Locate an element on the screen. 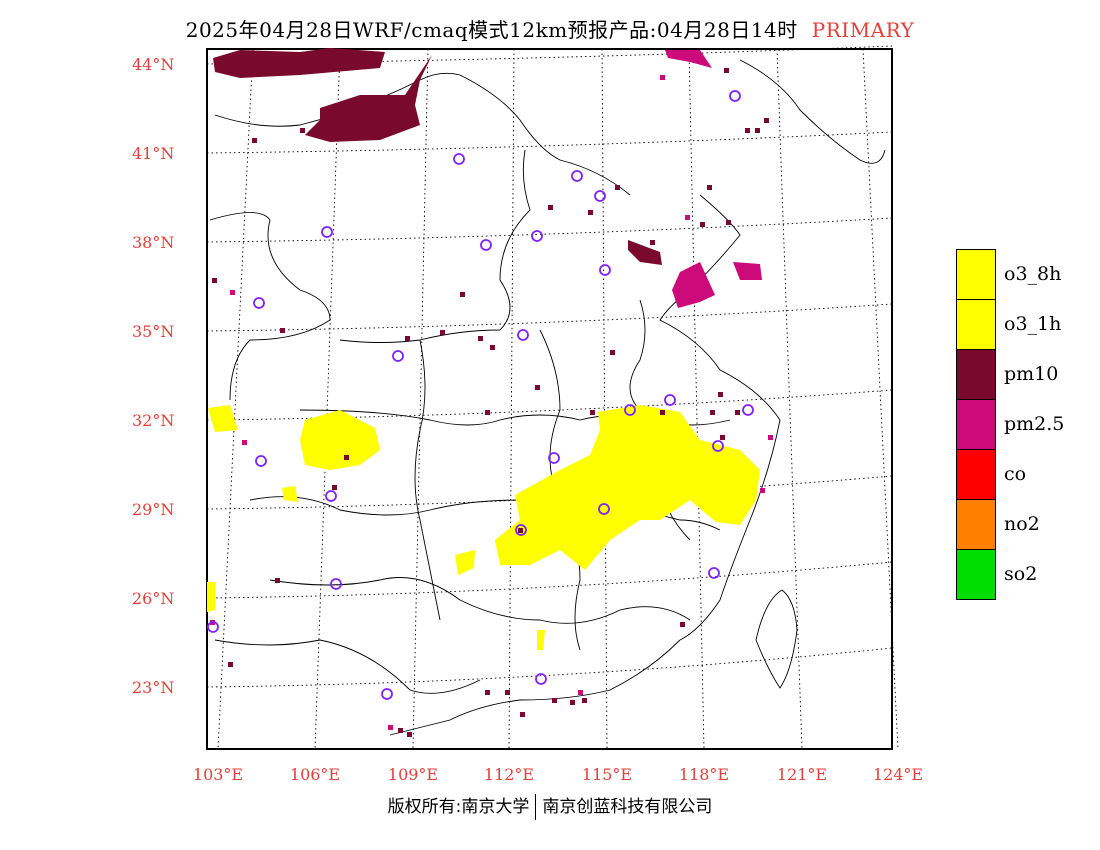  lat-label: 23°N is located at coordinates (153, 687).